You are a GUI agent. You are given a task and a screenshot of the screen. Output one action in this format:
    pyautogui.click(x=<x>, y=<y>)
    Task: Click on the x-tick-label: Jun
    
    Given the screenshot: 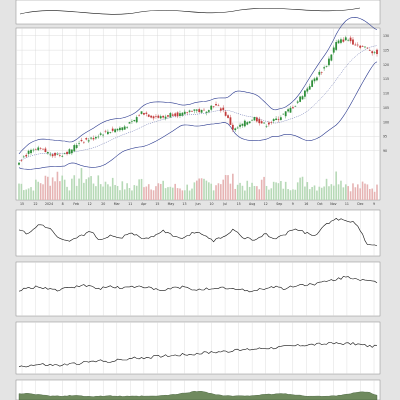 What is the action you would take?
    pyautogui.click(x=198, y=204)
    